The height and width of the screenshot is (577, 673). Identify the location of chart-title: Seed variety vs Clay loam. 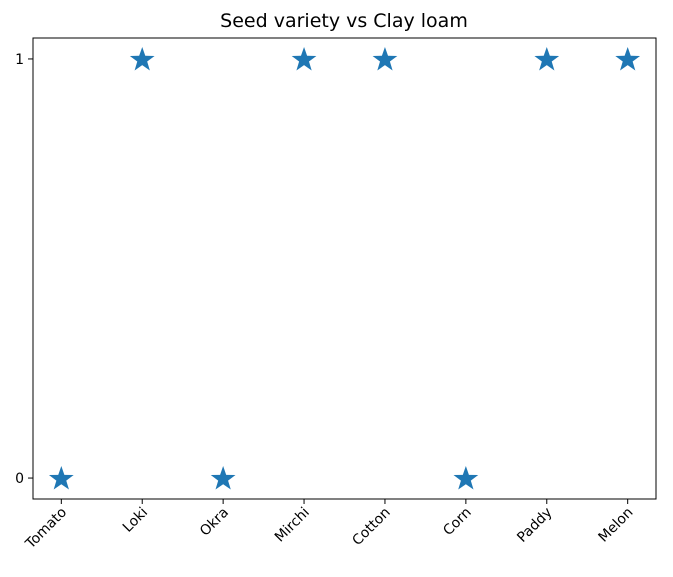
(344, 21).